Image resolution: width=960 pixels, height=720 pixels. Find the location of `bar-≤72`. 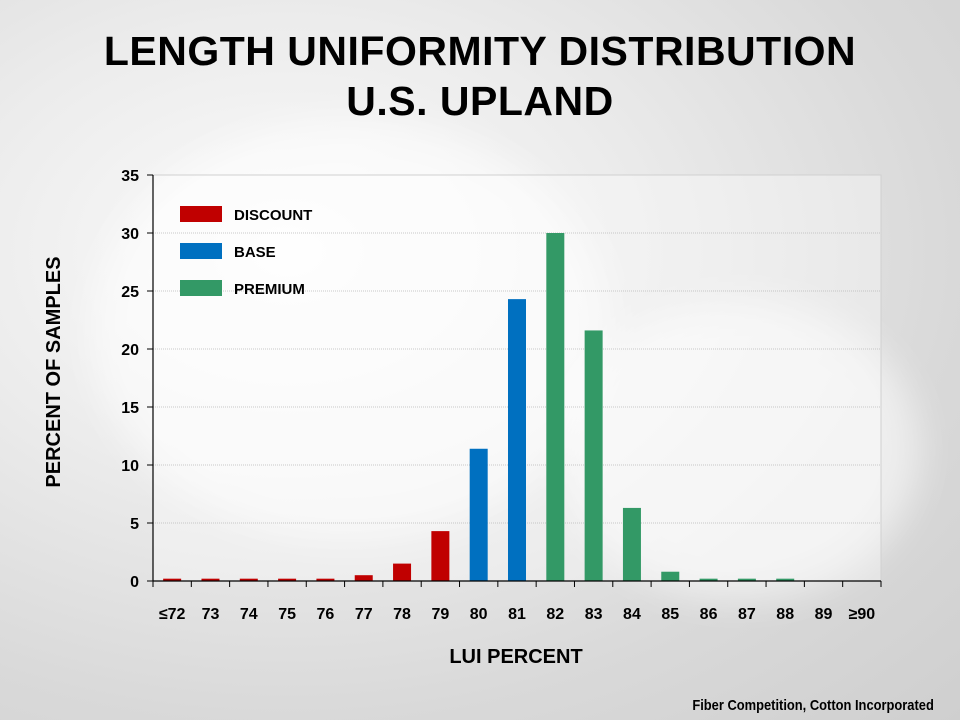

bar-≤72 is located at coordinates (172, 579).